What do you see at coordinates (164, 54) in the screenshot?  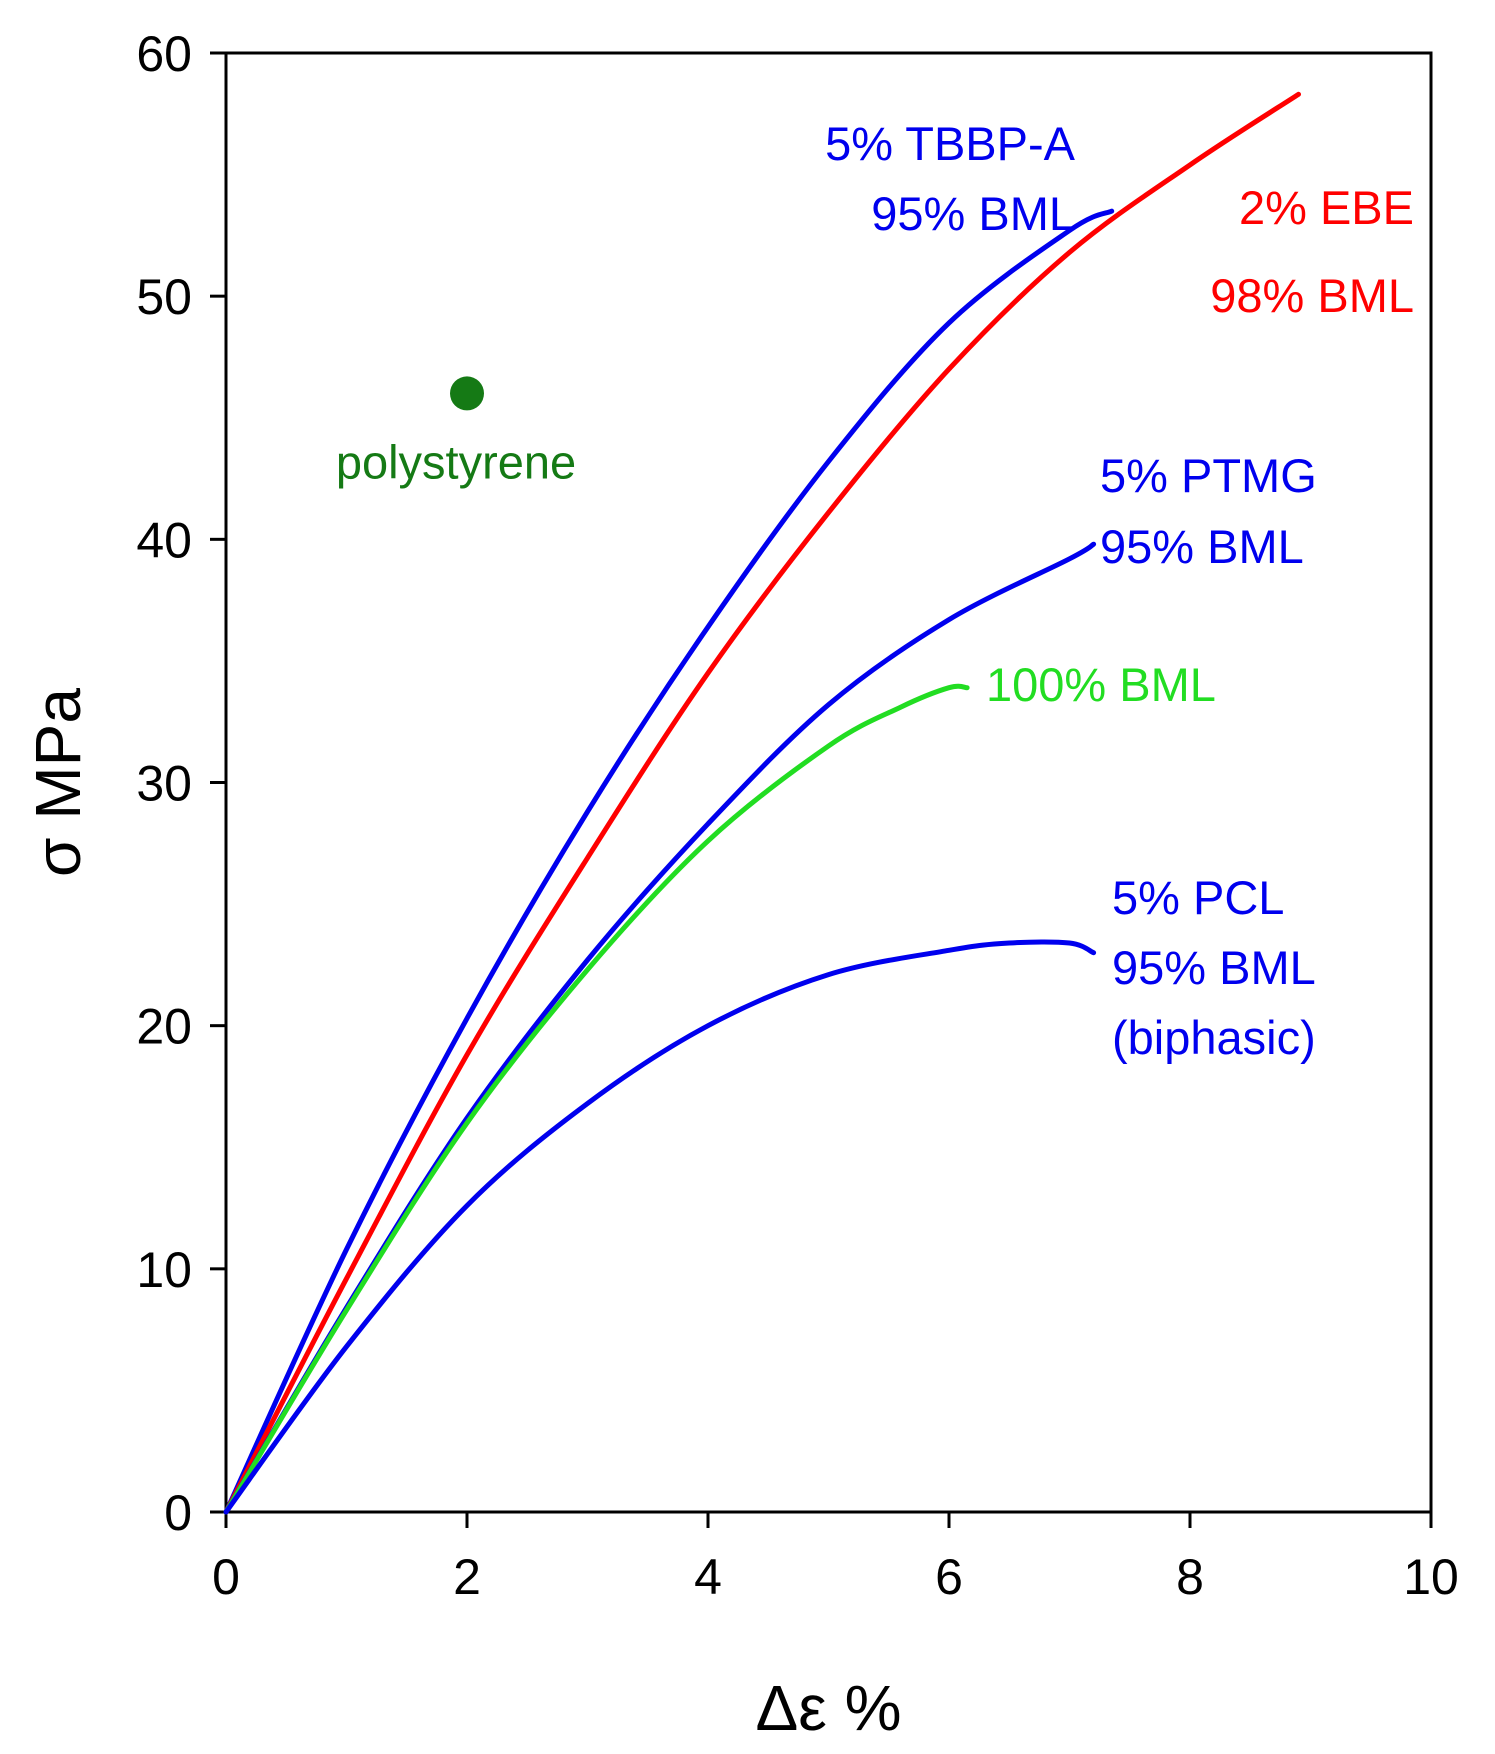 I see `y-tick-label: 60` at bounding box center [164, 54].